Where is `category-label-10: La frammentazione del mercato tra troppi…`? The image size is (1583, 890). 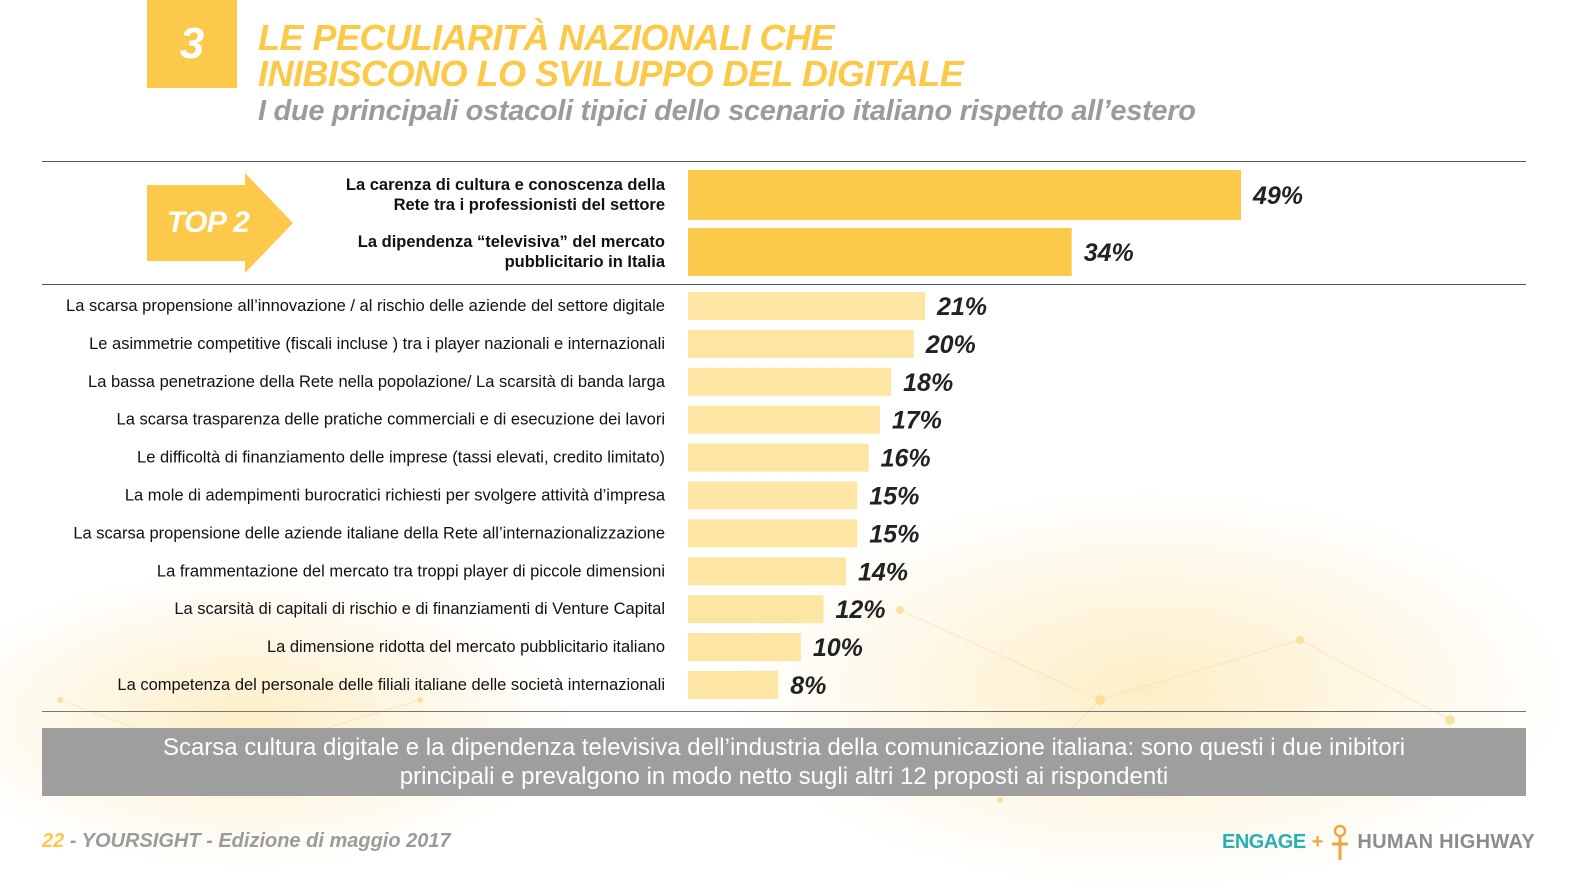
category-label-10: La frammentazione del mercato tra troppi… is located at coordinates (411, 571).